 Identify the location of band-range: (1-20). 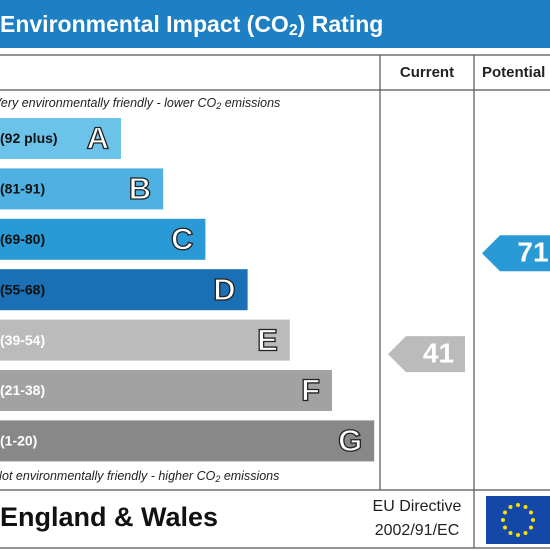
(18, 441).